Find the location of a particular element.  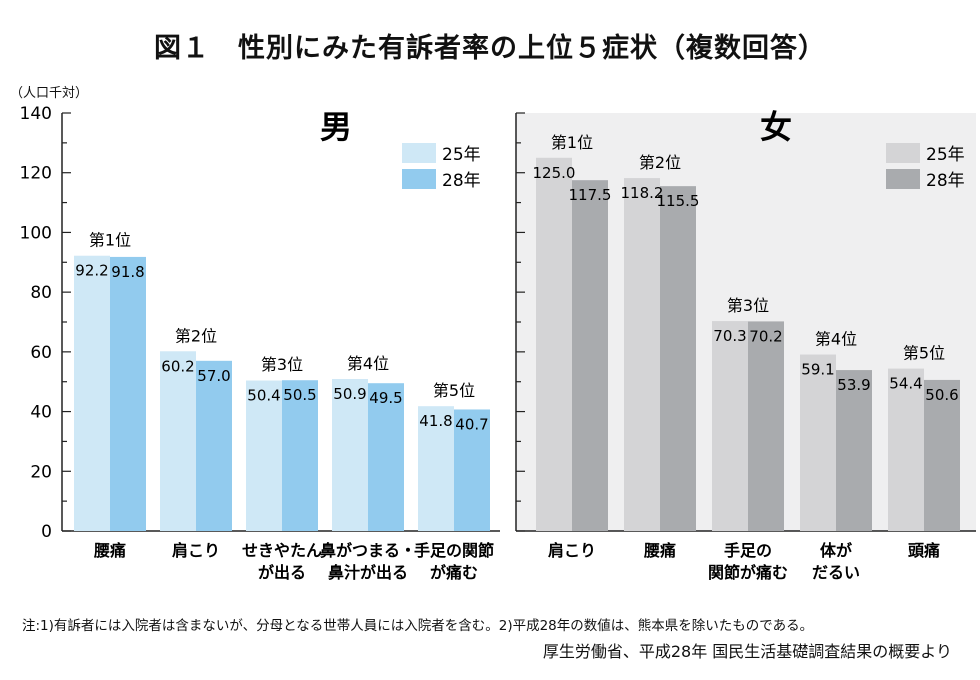

female-data-label-28: 117.5 is located at coordinates (590, 195).